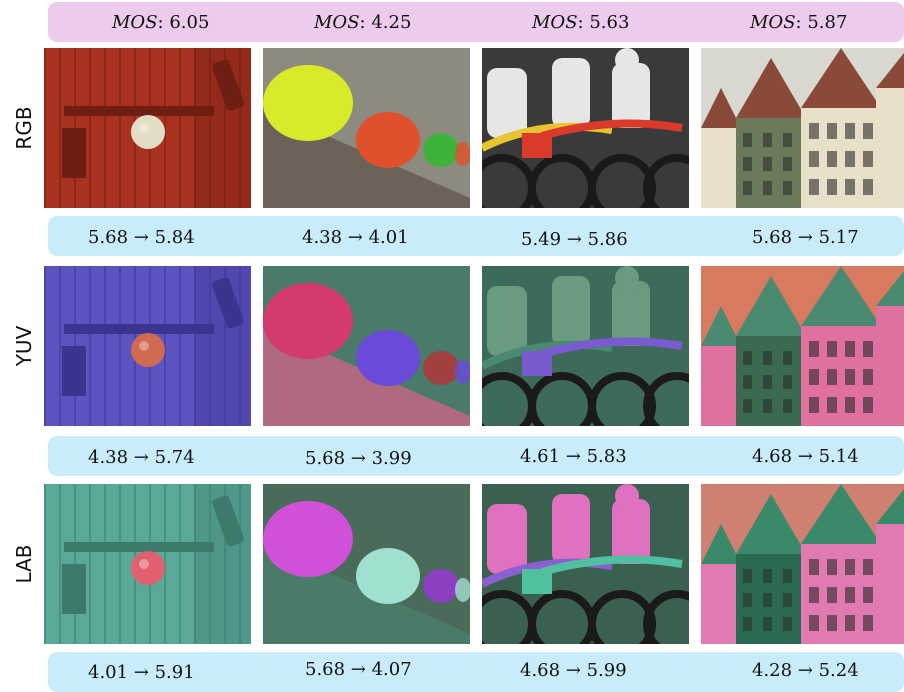  I want to click on lab-door-image, so click(147, 564).